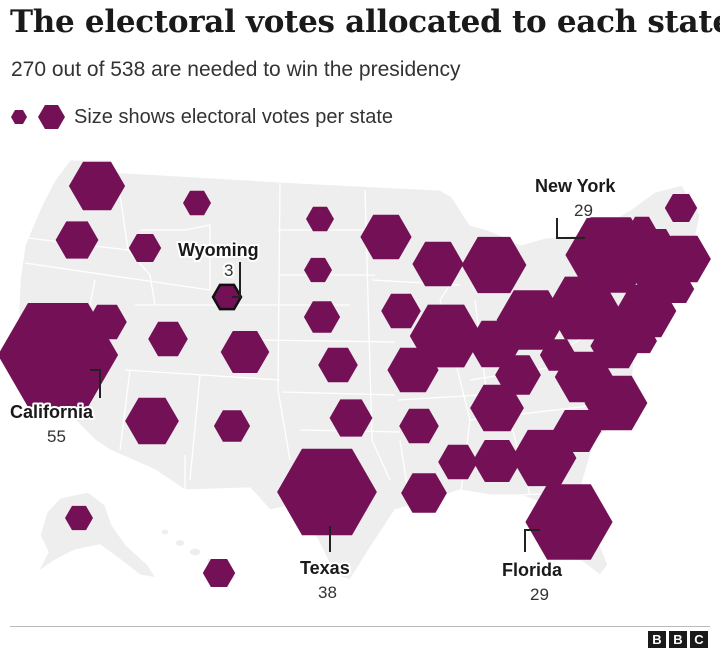 Image resolution: width=720 pixels, height=652 pixels. Describe the element at coordinates (318, 270) in the screenshot. I see `hexagon-sd` at that location.